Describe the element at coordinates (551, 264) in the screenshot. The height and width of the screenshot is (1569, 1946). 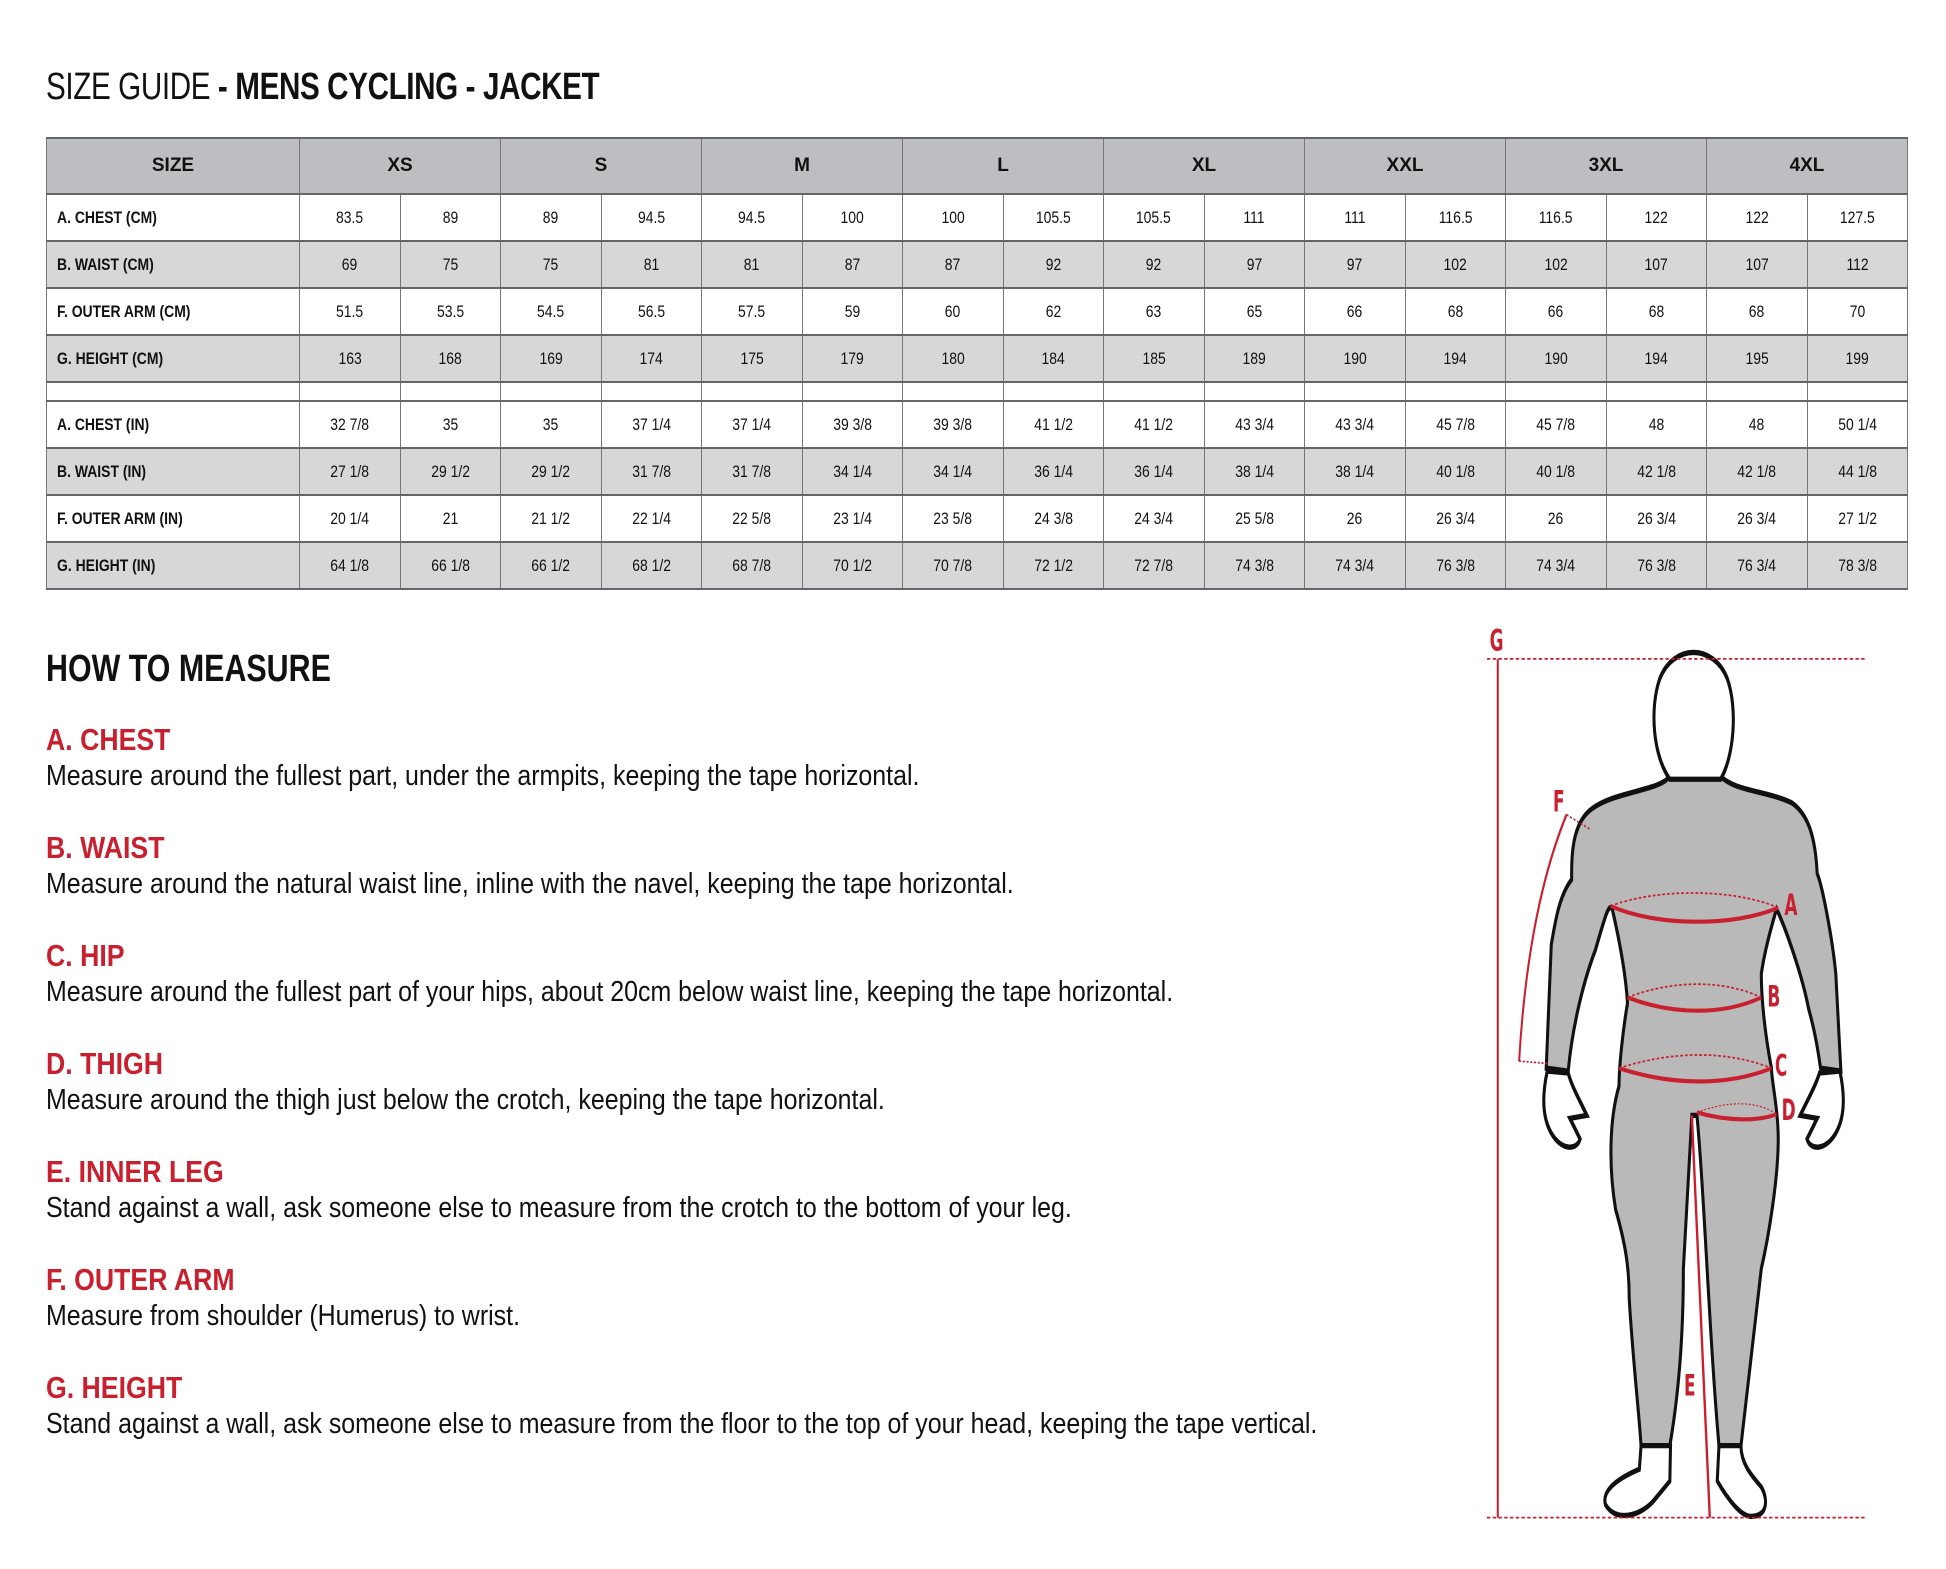
I see `table-cell: 75` at that location.